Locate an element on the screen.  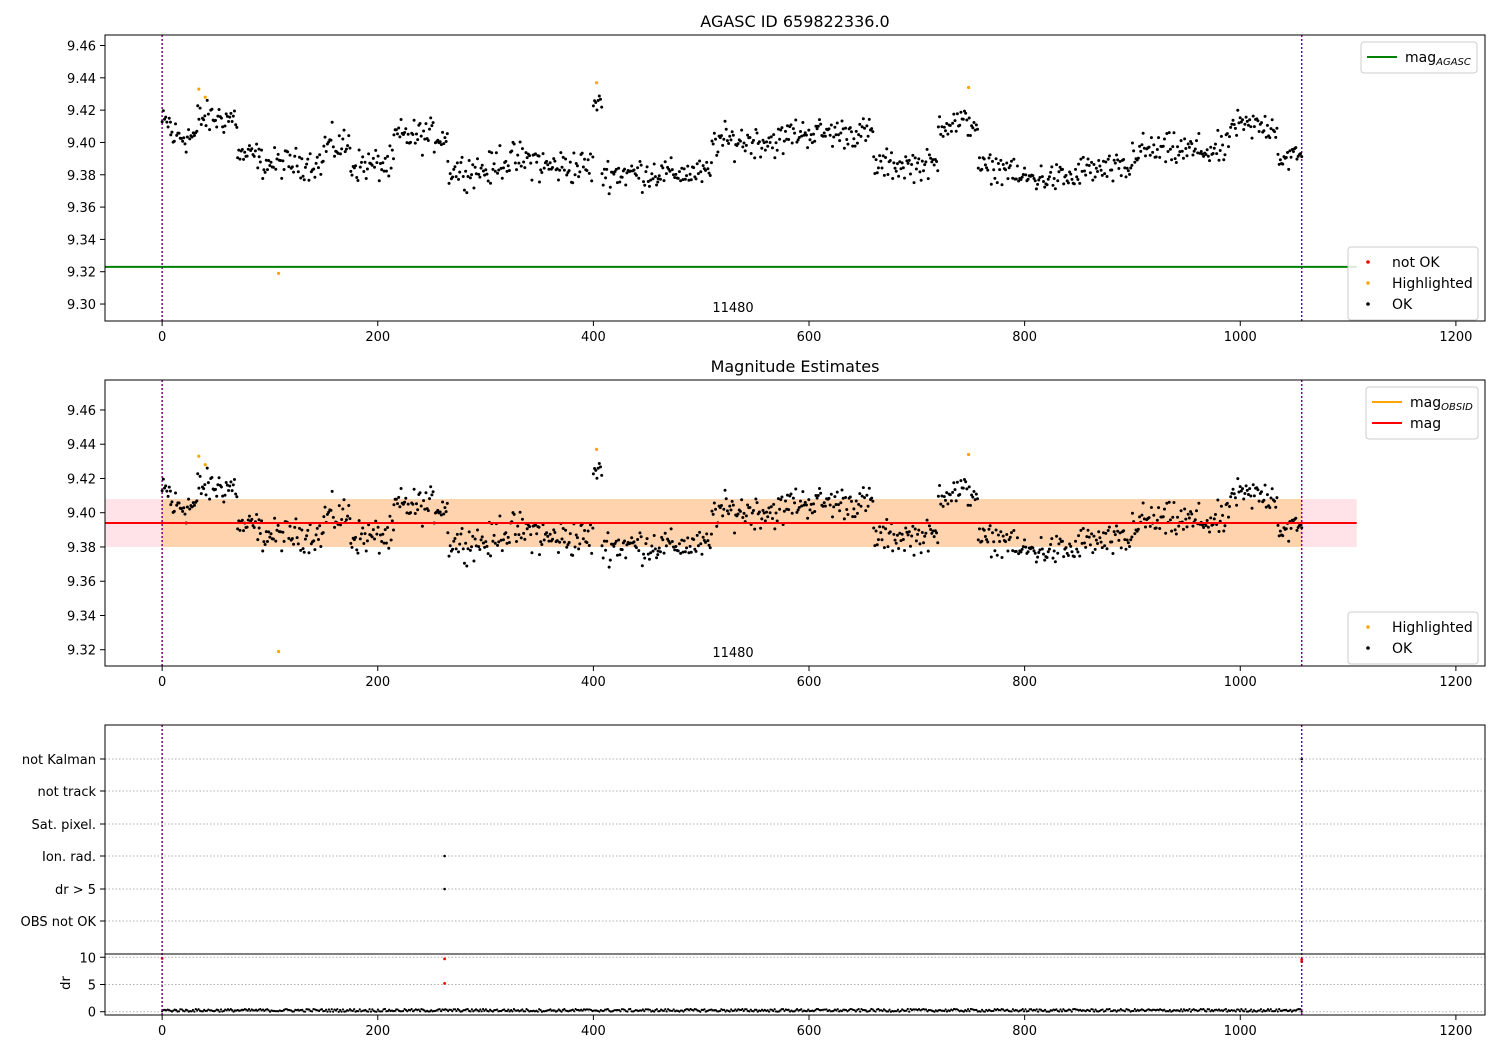
flag-label: Sat. pixel. is located at coordinates (64, 825).